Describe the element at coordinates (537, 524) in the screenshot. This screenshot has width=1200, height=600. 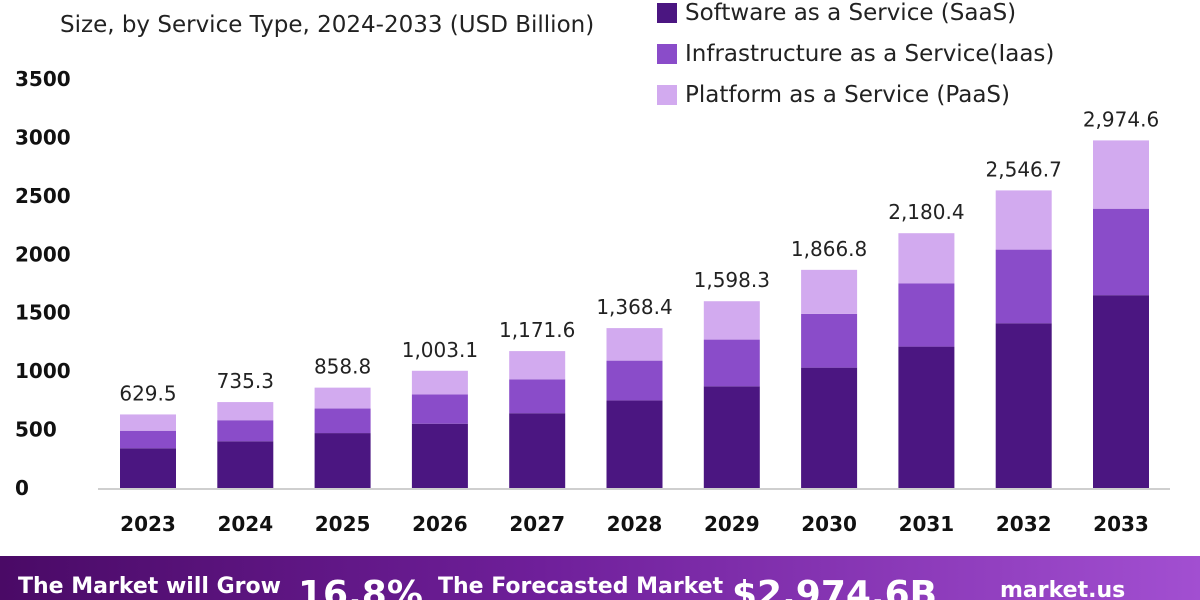
I see `x-tick-label: 2027` at that location.